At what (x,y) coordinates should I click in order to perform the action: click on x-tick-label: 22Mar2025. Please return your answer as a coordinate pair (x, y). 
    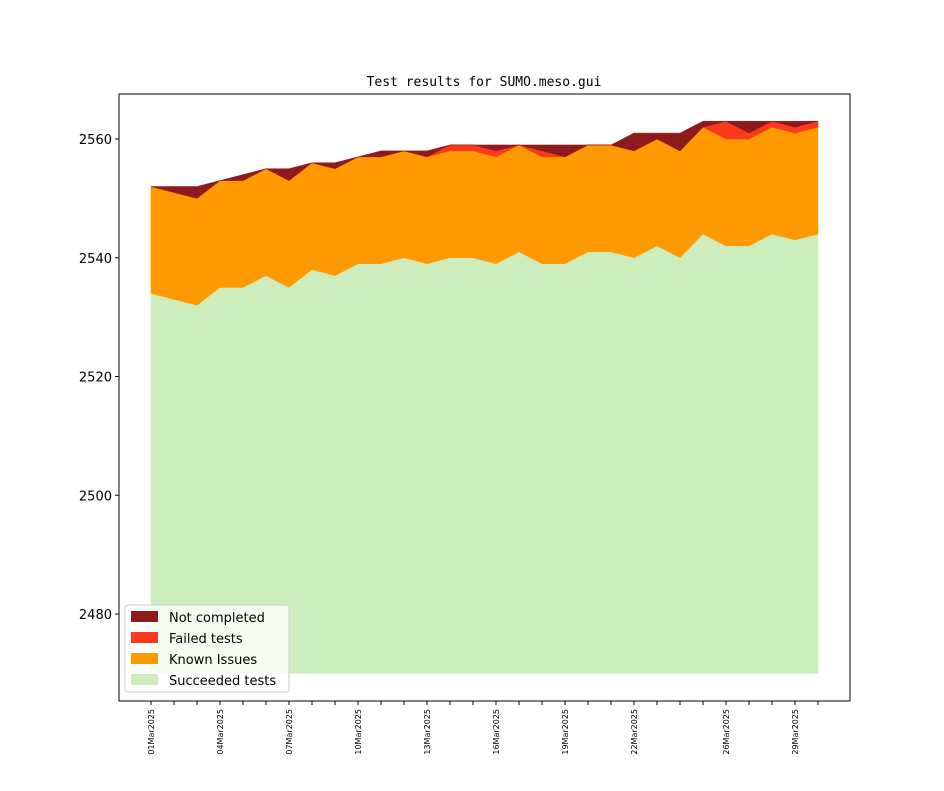
    Looking at the image, I should click on (634, 732).